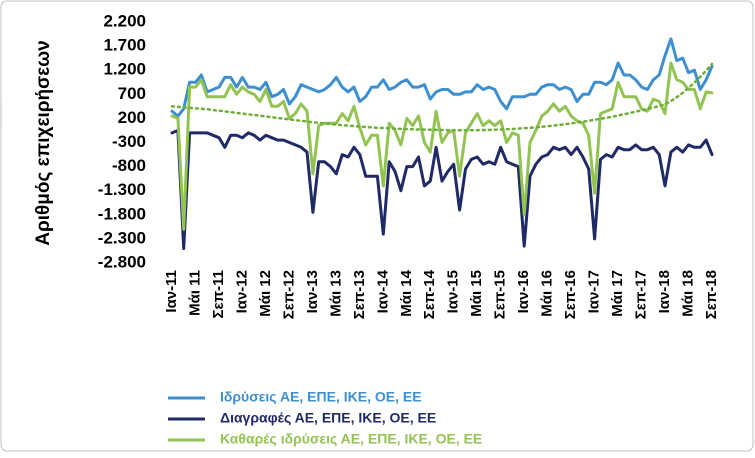 This screenshot has width=755, height=458. Describe the element at coordinates (171, 291) in the screenshot. I see `x-tick-label: Ιαν-11` at that location.